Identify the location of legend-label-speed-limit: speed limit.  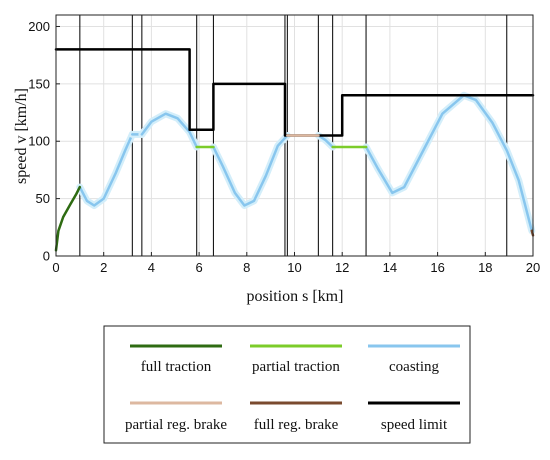
(414, 425).